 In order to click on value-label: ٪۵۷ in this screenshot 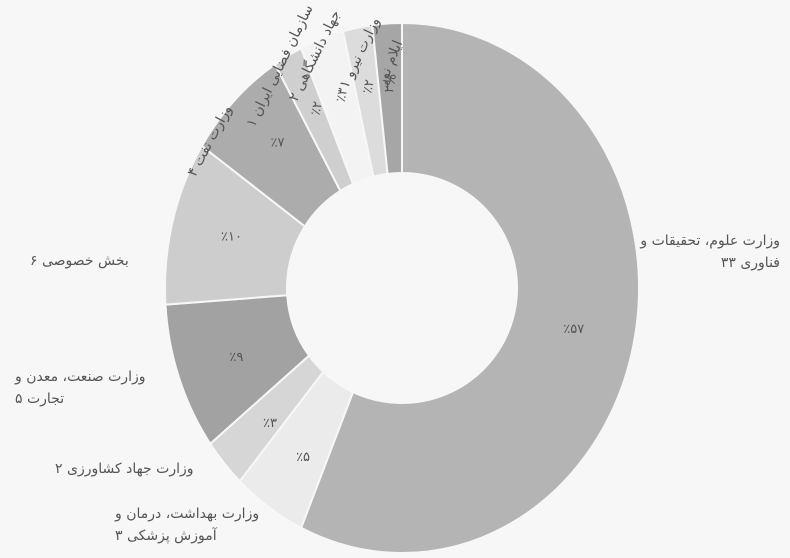, I will do `click(573, 329)`.